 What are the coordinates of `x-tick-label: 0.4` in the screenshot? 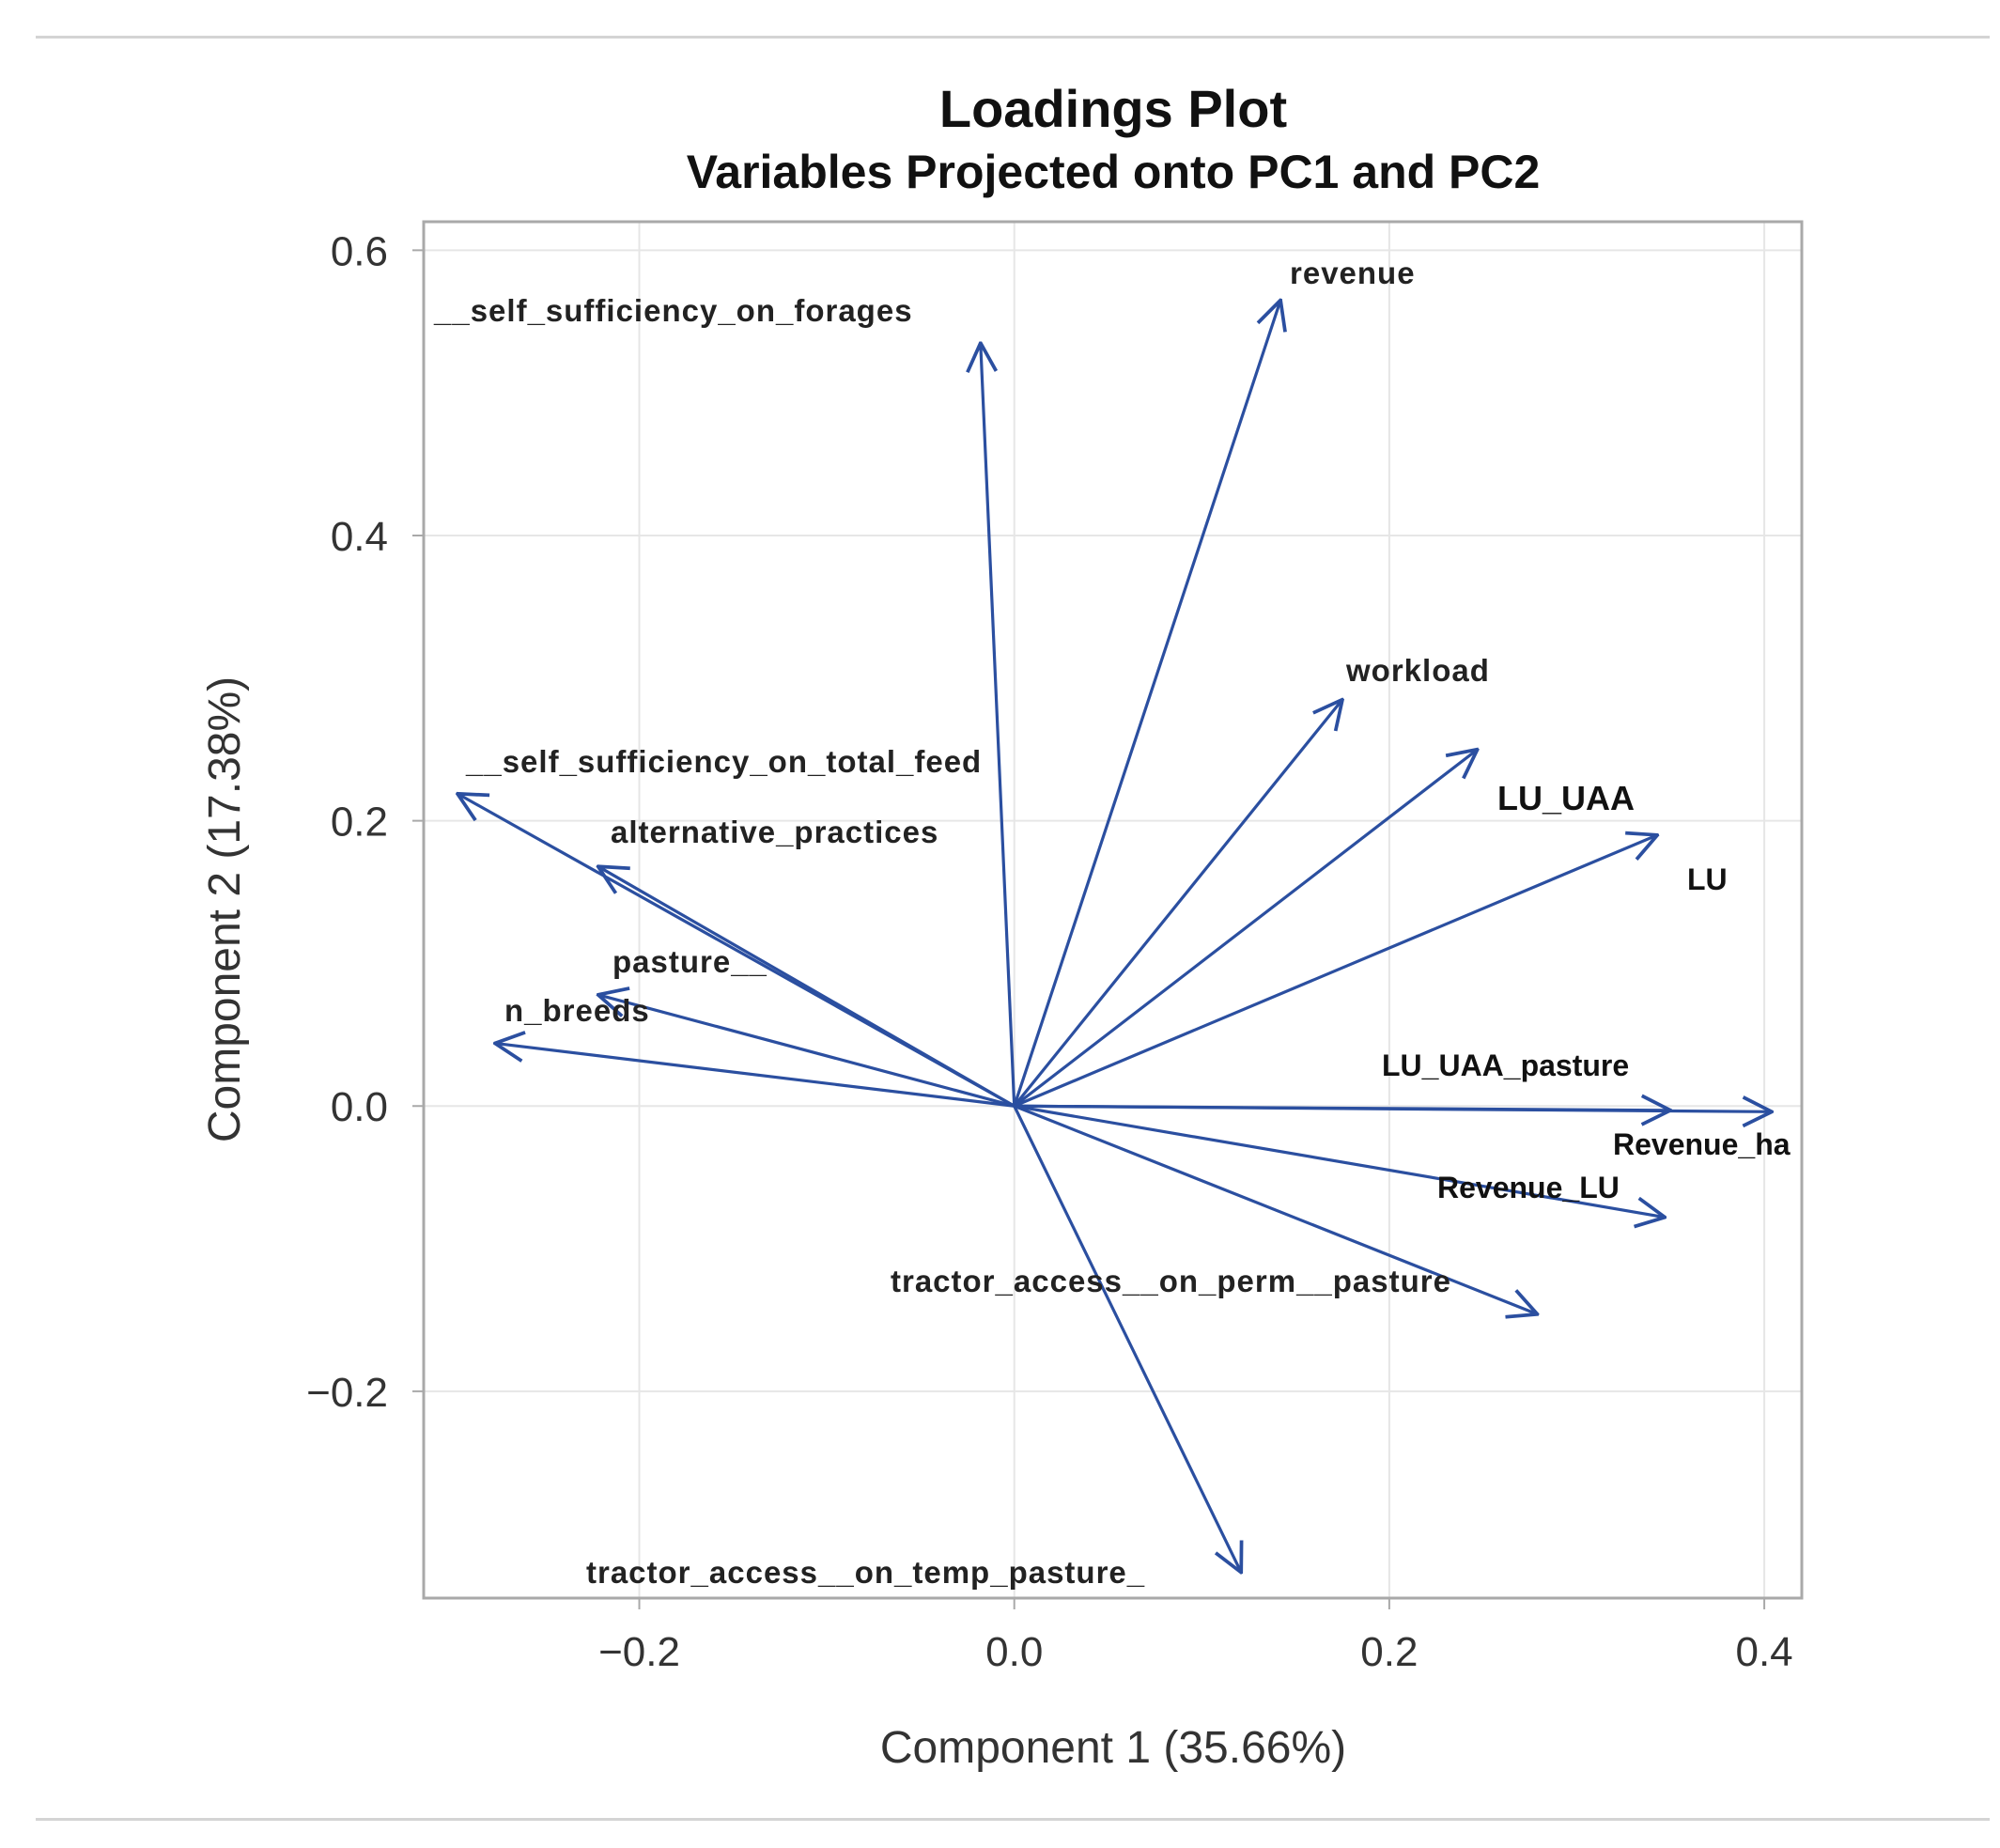 It's located at (1763, 1652).